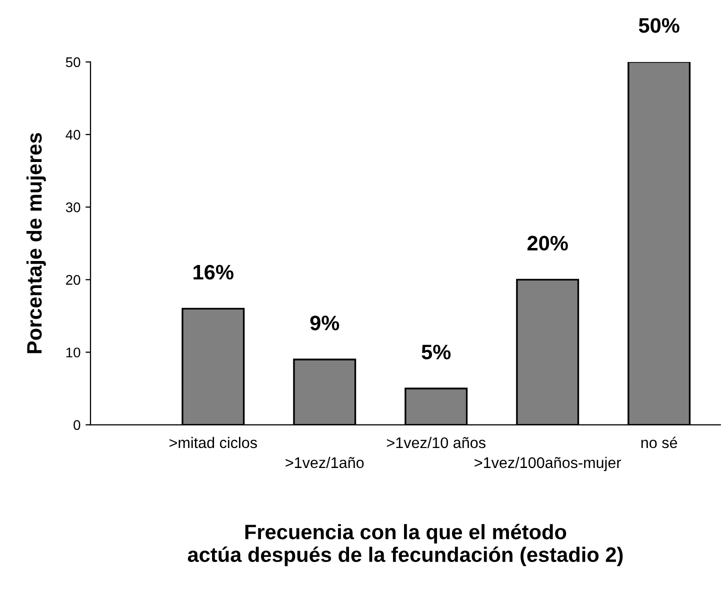  What do you see at coordinates (436, 352) in the screenshot?
I see `data-label: 5%` at bounding box center [436, 352].